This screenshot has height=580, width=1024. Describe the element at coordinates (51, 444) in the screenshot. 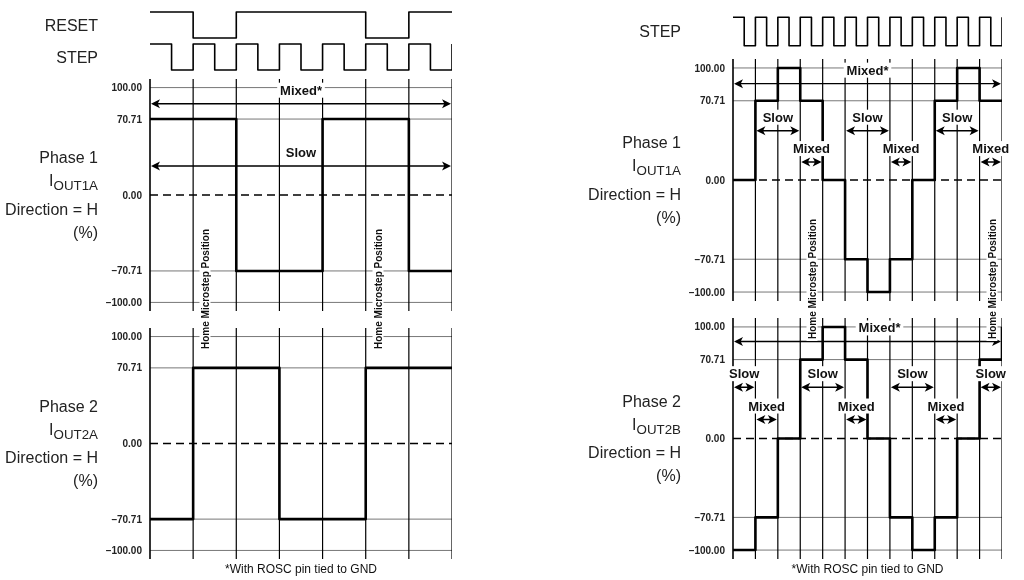

I see `y-axis-title: Phase 2 I$_{OUT2A}$ Direction = H (%)` at that location.